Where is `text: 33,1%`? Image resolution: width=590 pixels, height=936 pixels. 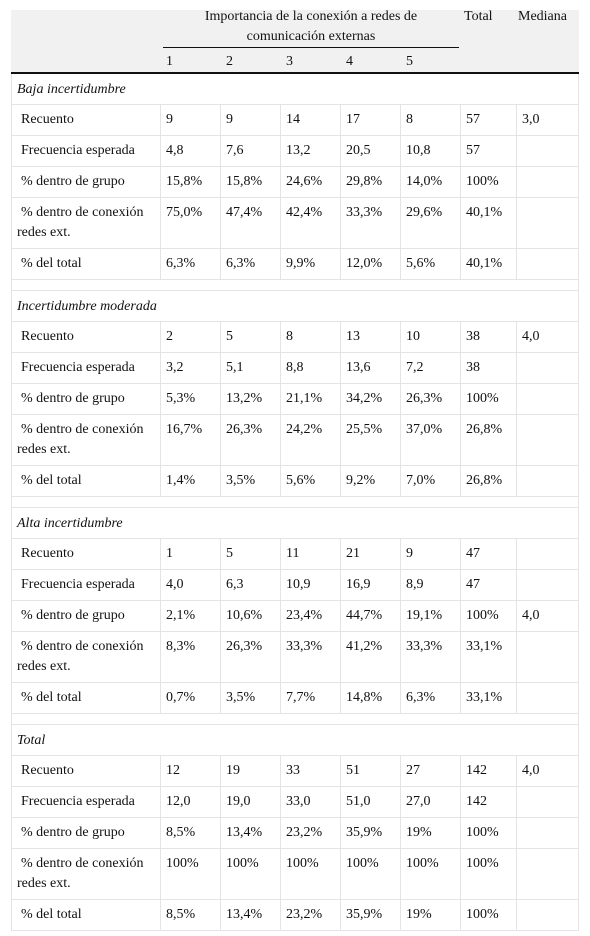 text: 33,1% is located at coordinates (484, 646).